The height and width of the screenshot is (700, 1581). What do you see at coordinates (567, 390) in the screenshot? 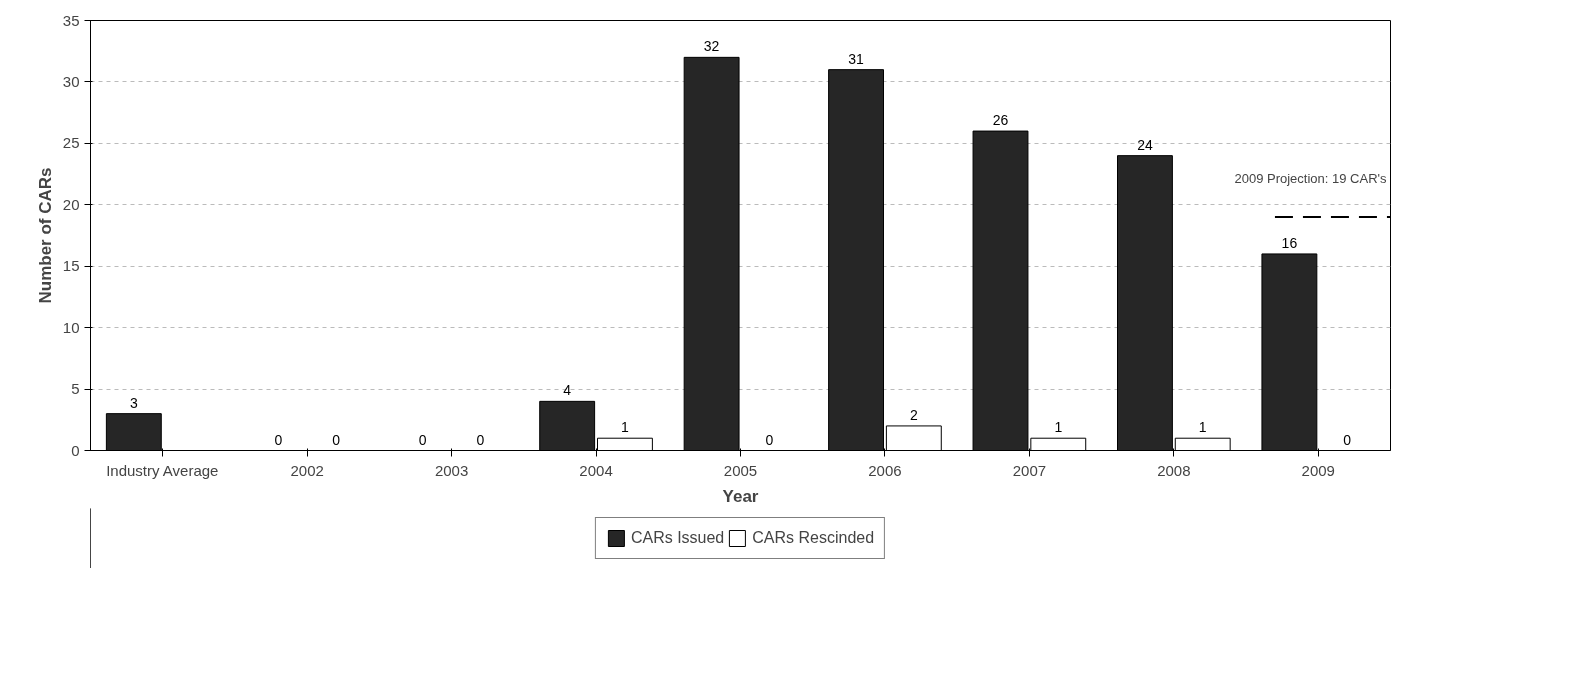
I see `data-label: 4` at bounding box center [567, 390].